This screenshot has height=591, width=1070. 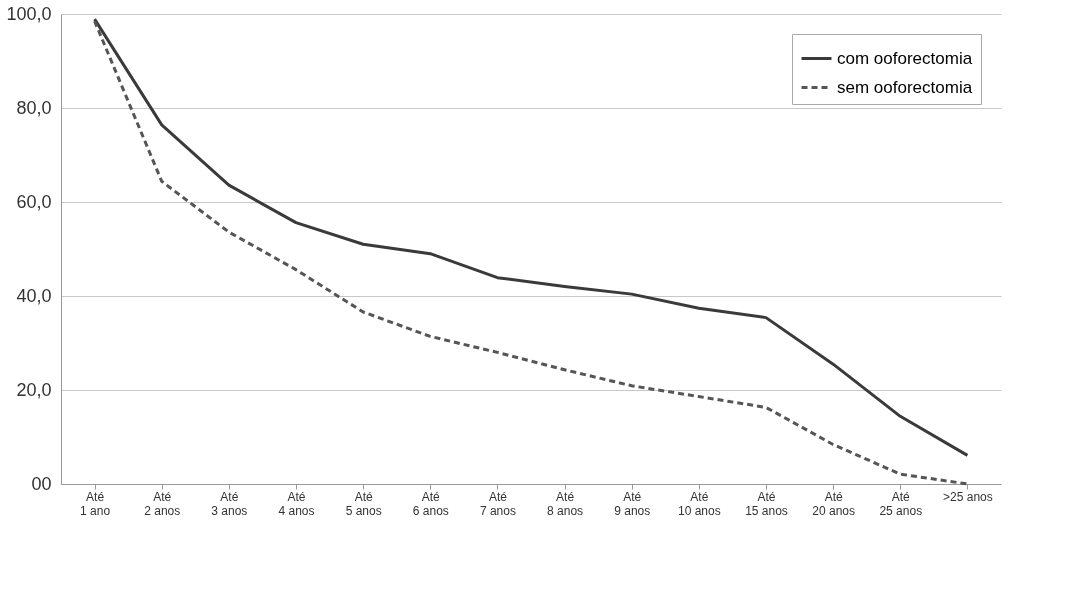 I want to click on x-tick-label: Até 1 ano, so click(x=95, y=503).